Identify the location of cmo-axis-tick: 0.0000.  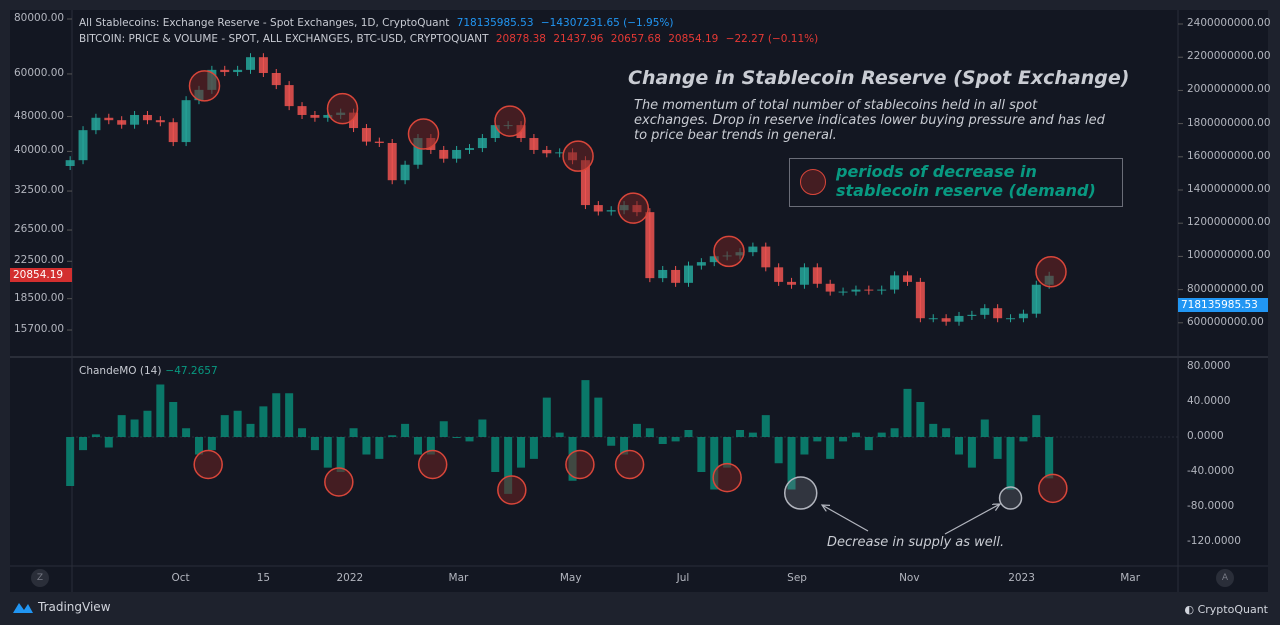
(1205, 436).